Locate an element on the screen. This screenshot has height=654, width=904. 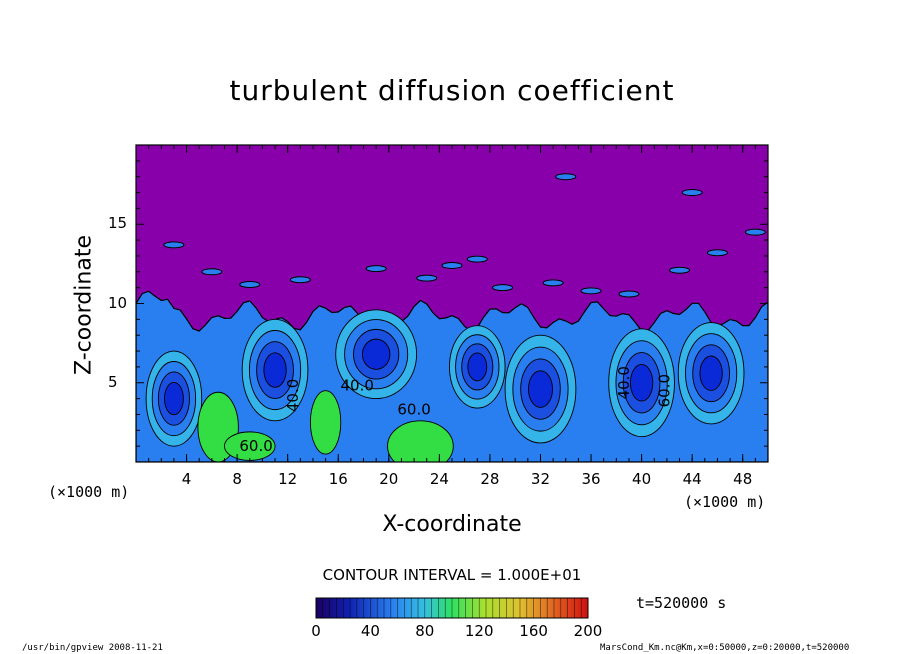
x-tick-label: 32 is located at coordinates (540, 479).